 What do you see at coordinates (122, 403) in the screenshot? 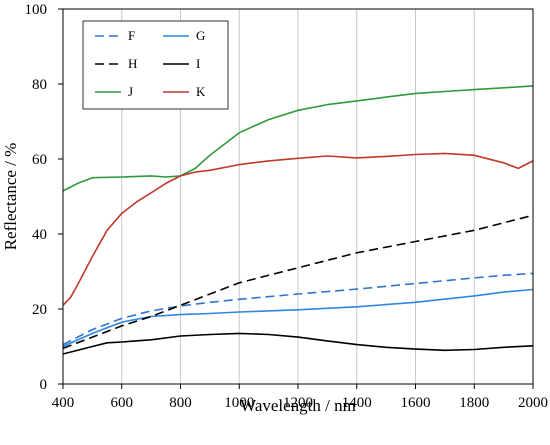
I see `x-tick-label: 600` at bounding box center [122, 403].